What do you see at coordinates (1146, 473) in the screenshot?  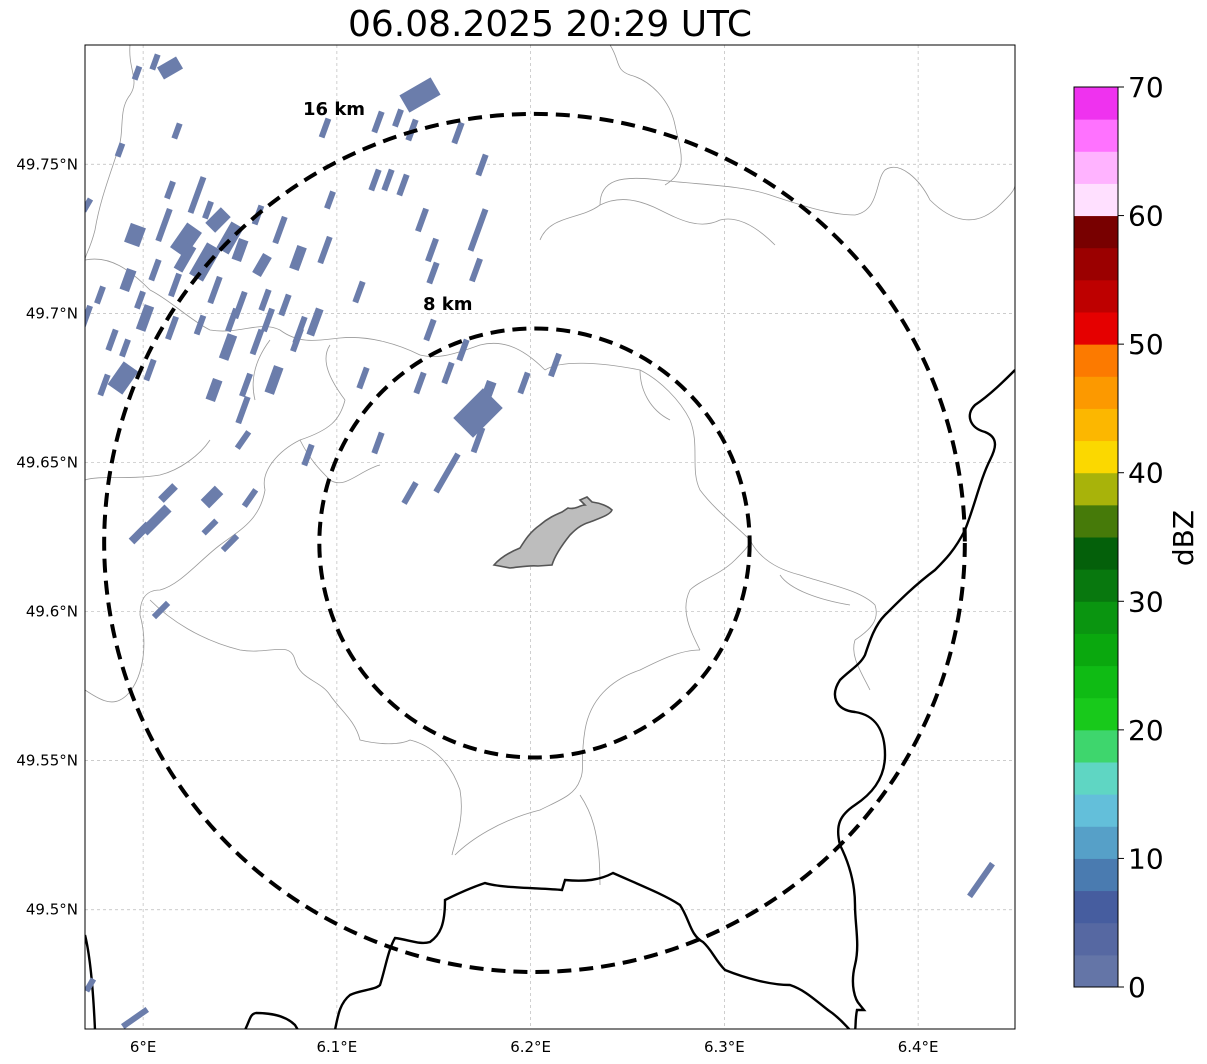 I see `colorbar-tick-label: 40` at bounding box center [1146, 473].